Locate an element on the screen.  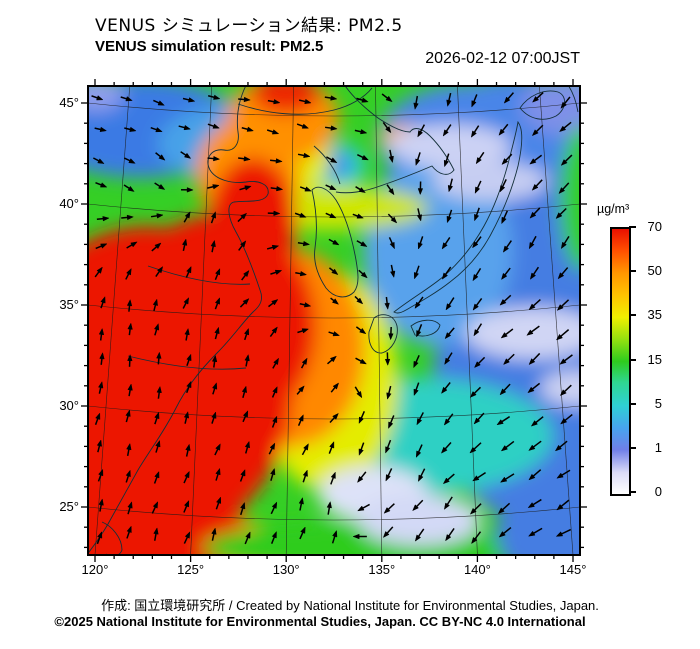
latitude-tick-label: 45° is located at coordinates (69, 102).